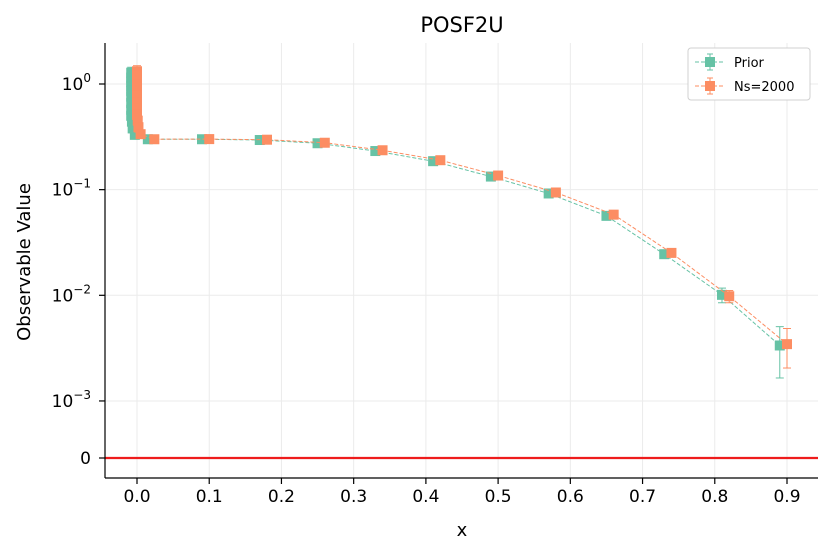 The width and height of the screenshot is (831, 553). Describe the element at coordinates (71, 400) in the screenshot. I see `y-tick-label: 10⁻³` at that location.